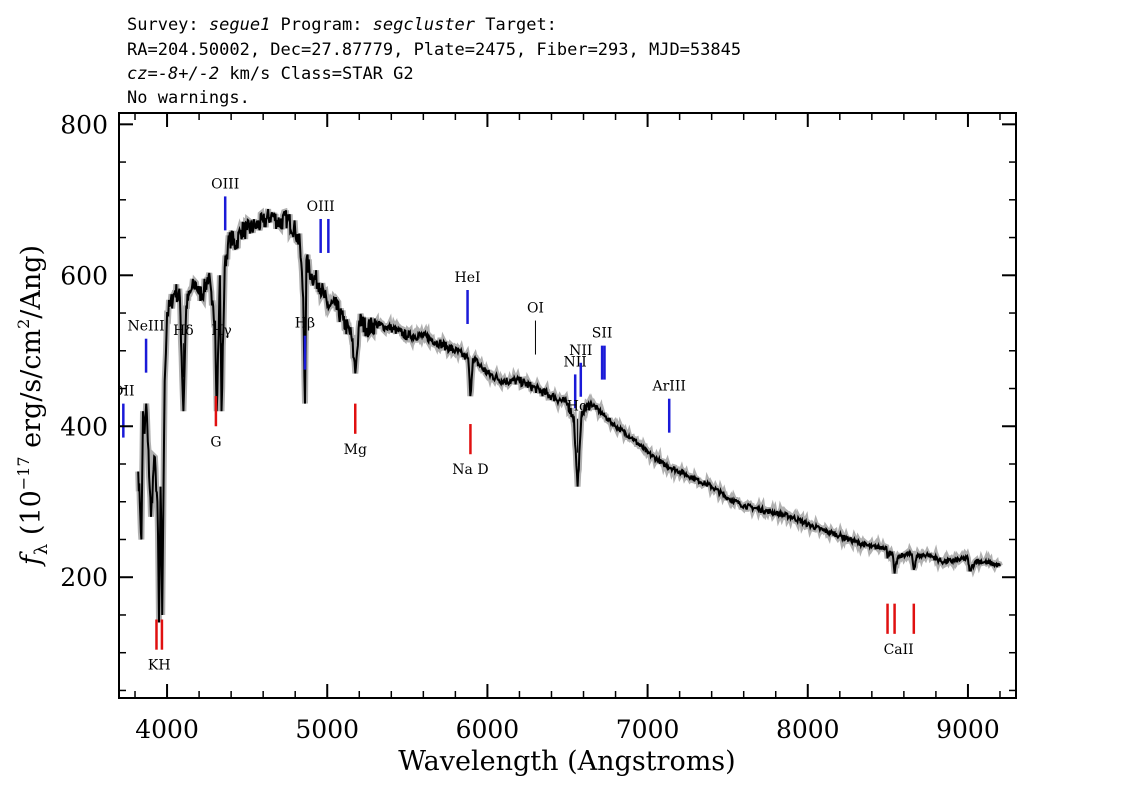 This screenshot has width=1134, height=810. What do you see at coordinates (84, 275) in the screenshot?
I see `y-tick-label: 600` at bounding box center [84, 275].